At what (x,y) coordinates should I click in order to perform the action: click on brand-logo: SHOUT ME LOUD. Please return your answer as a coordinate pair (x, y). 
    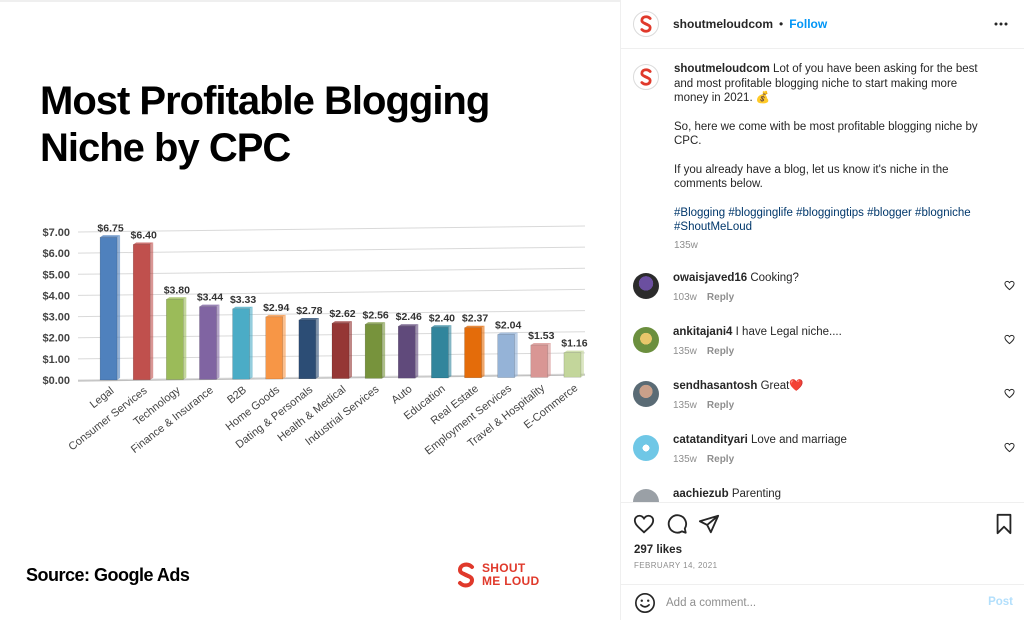
    Looking at the image, I should click on (509, 575).